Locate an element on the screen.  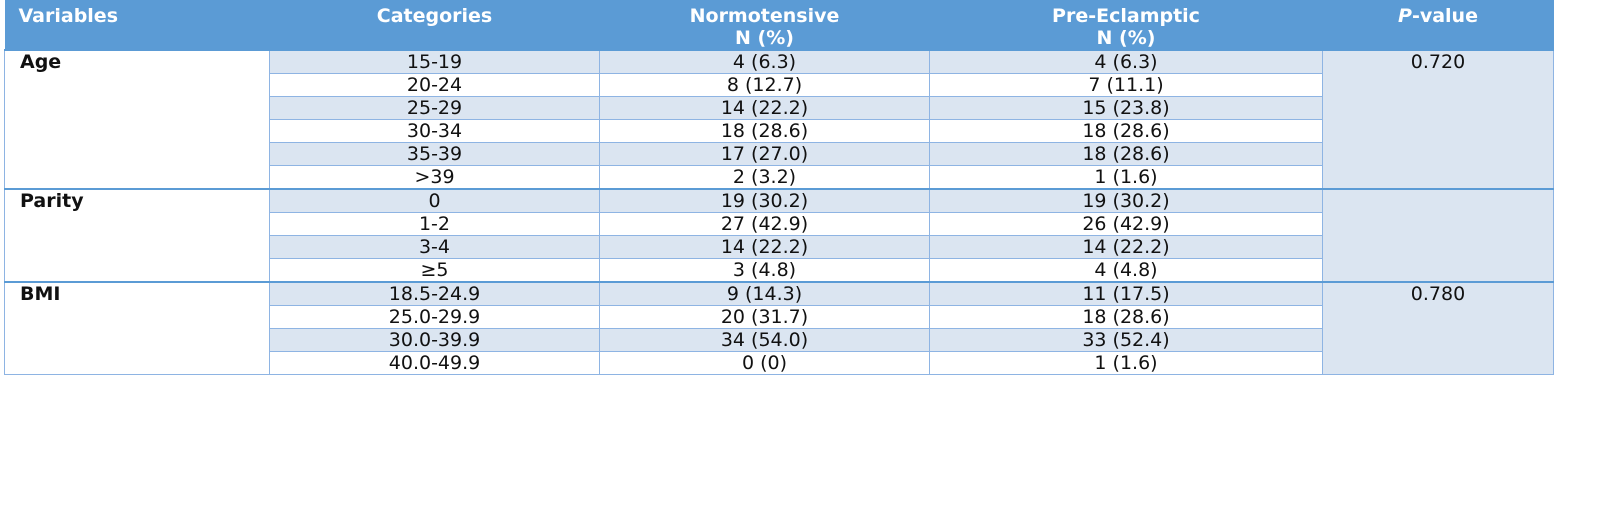
normotensive-cell: 17 (27.0) is located at coordinates (764, 154).